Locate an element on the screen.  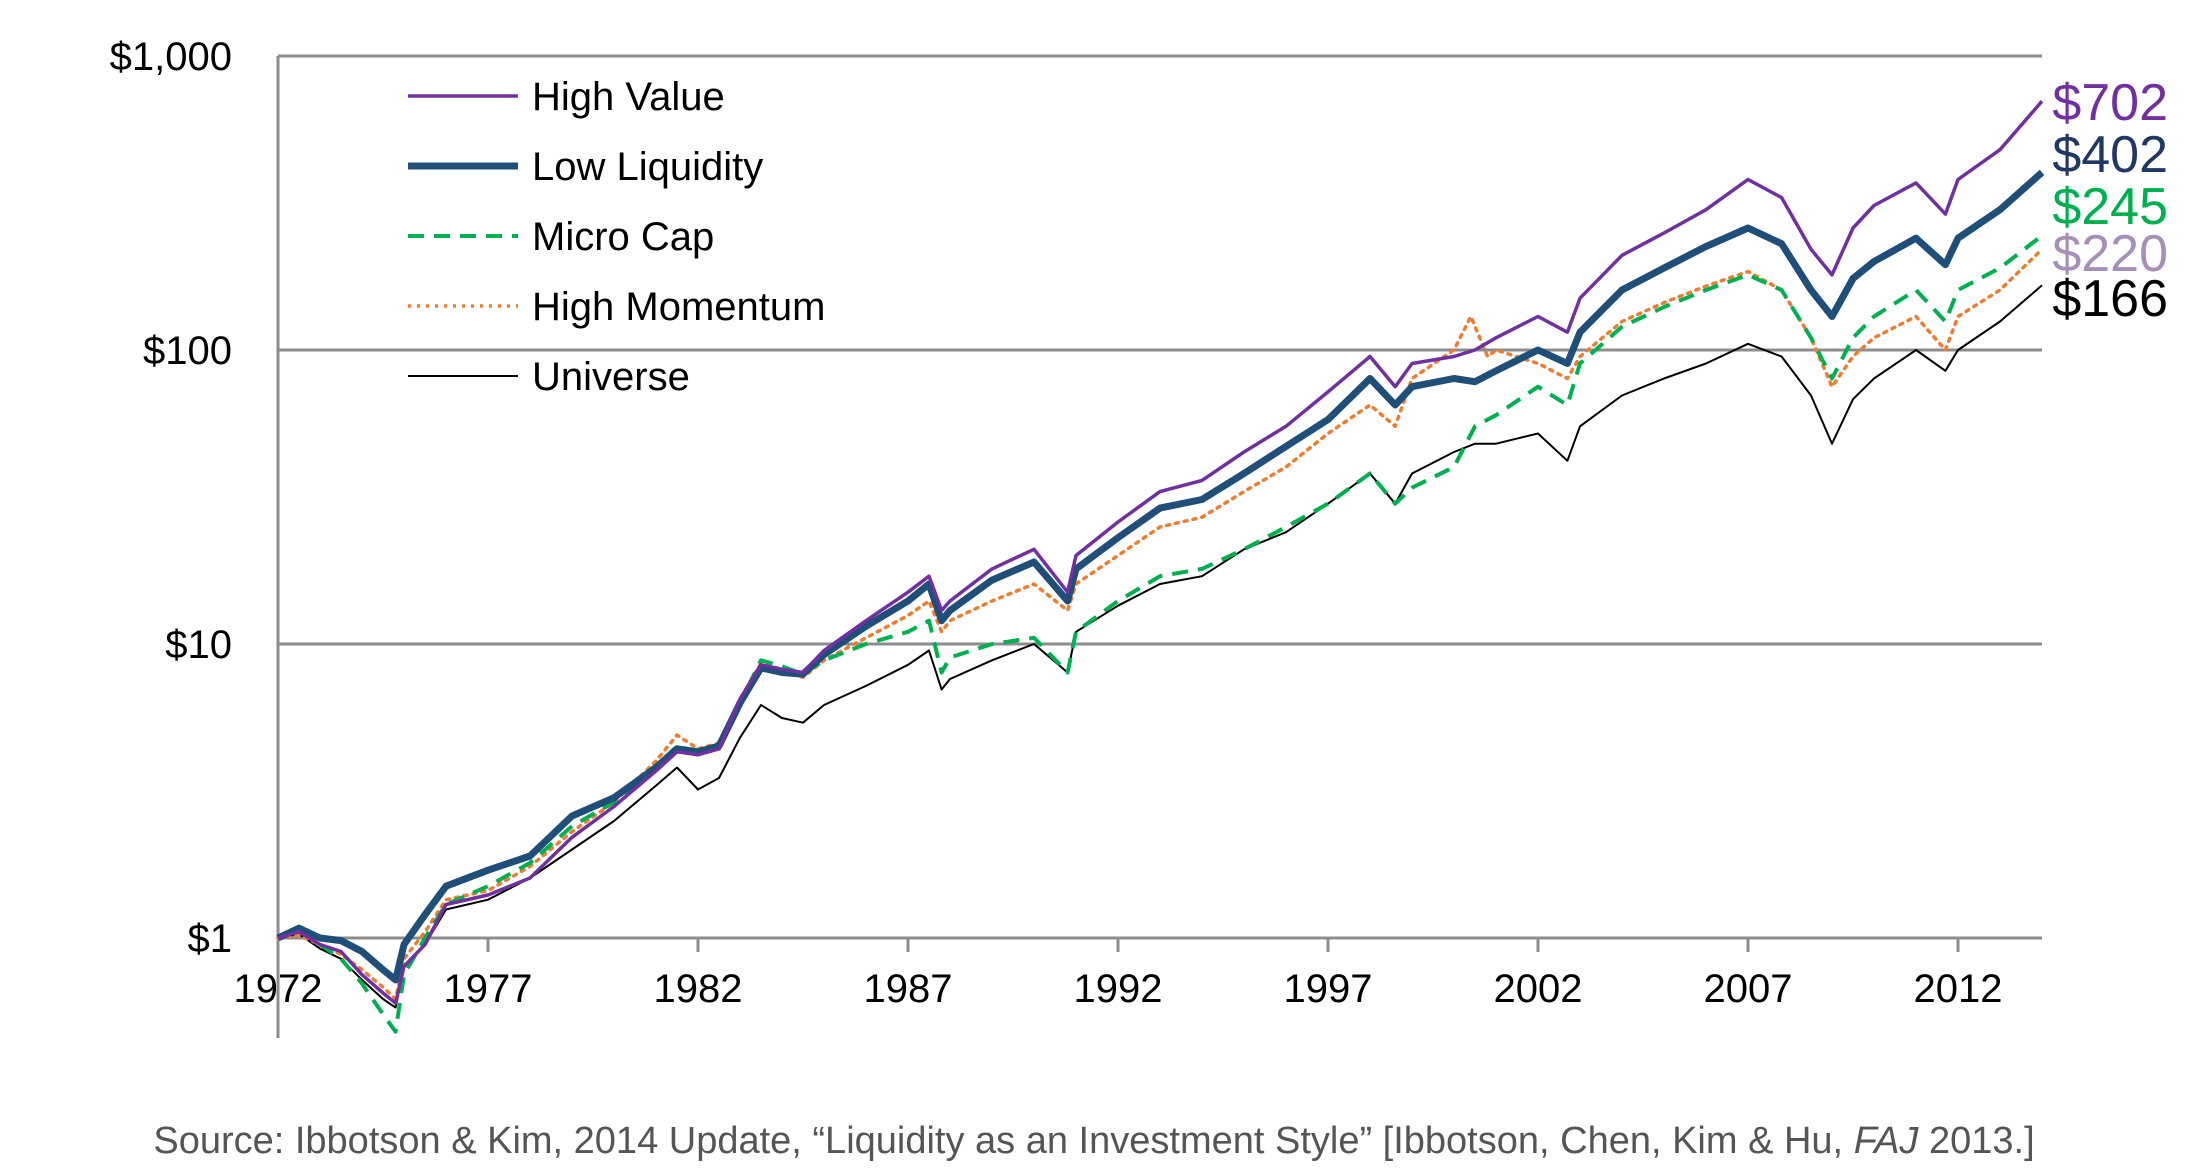
end-label-1: $402 is located at coordinates (2110, 155).